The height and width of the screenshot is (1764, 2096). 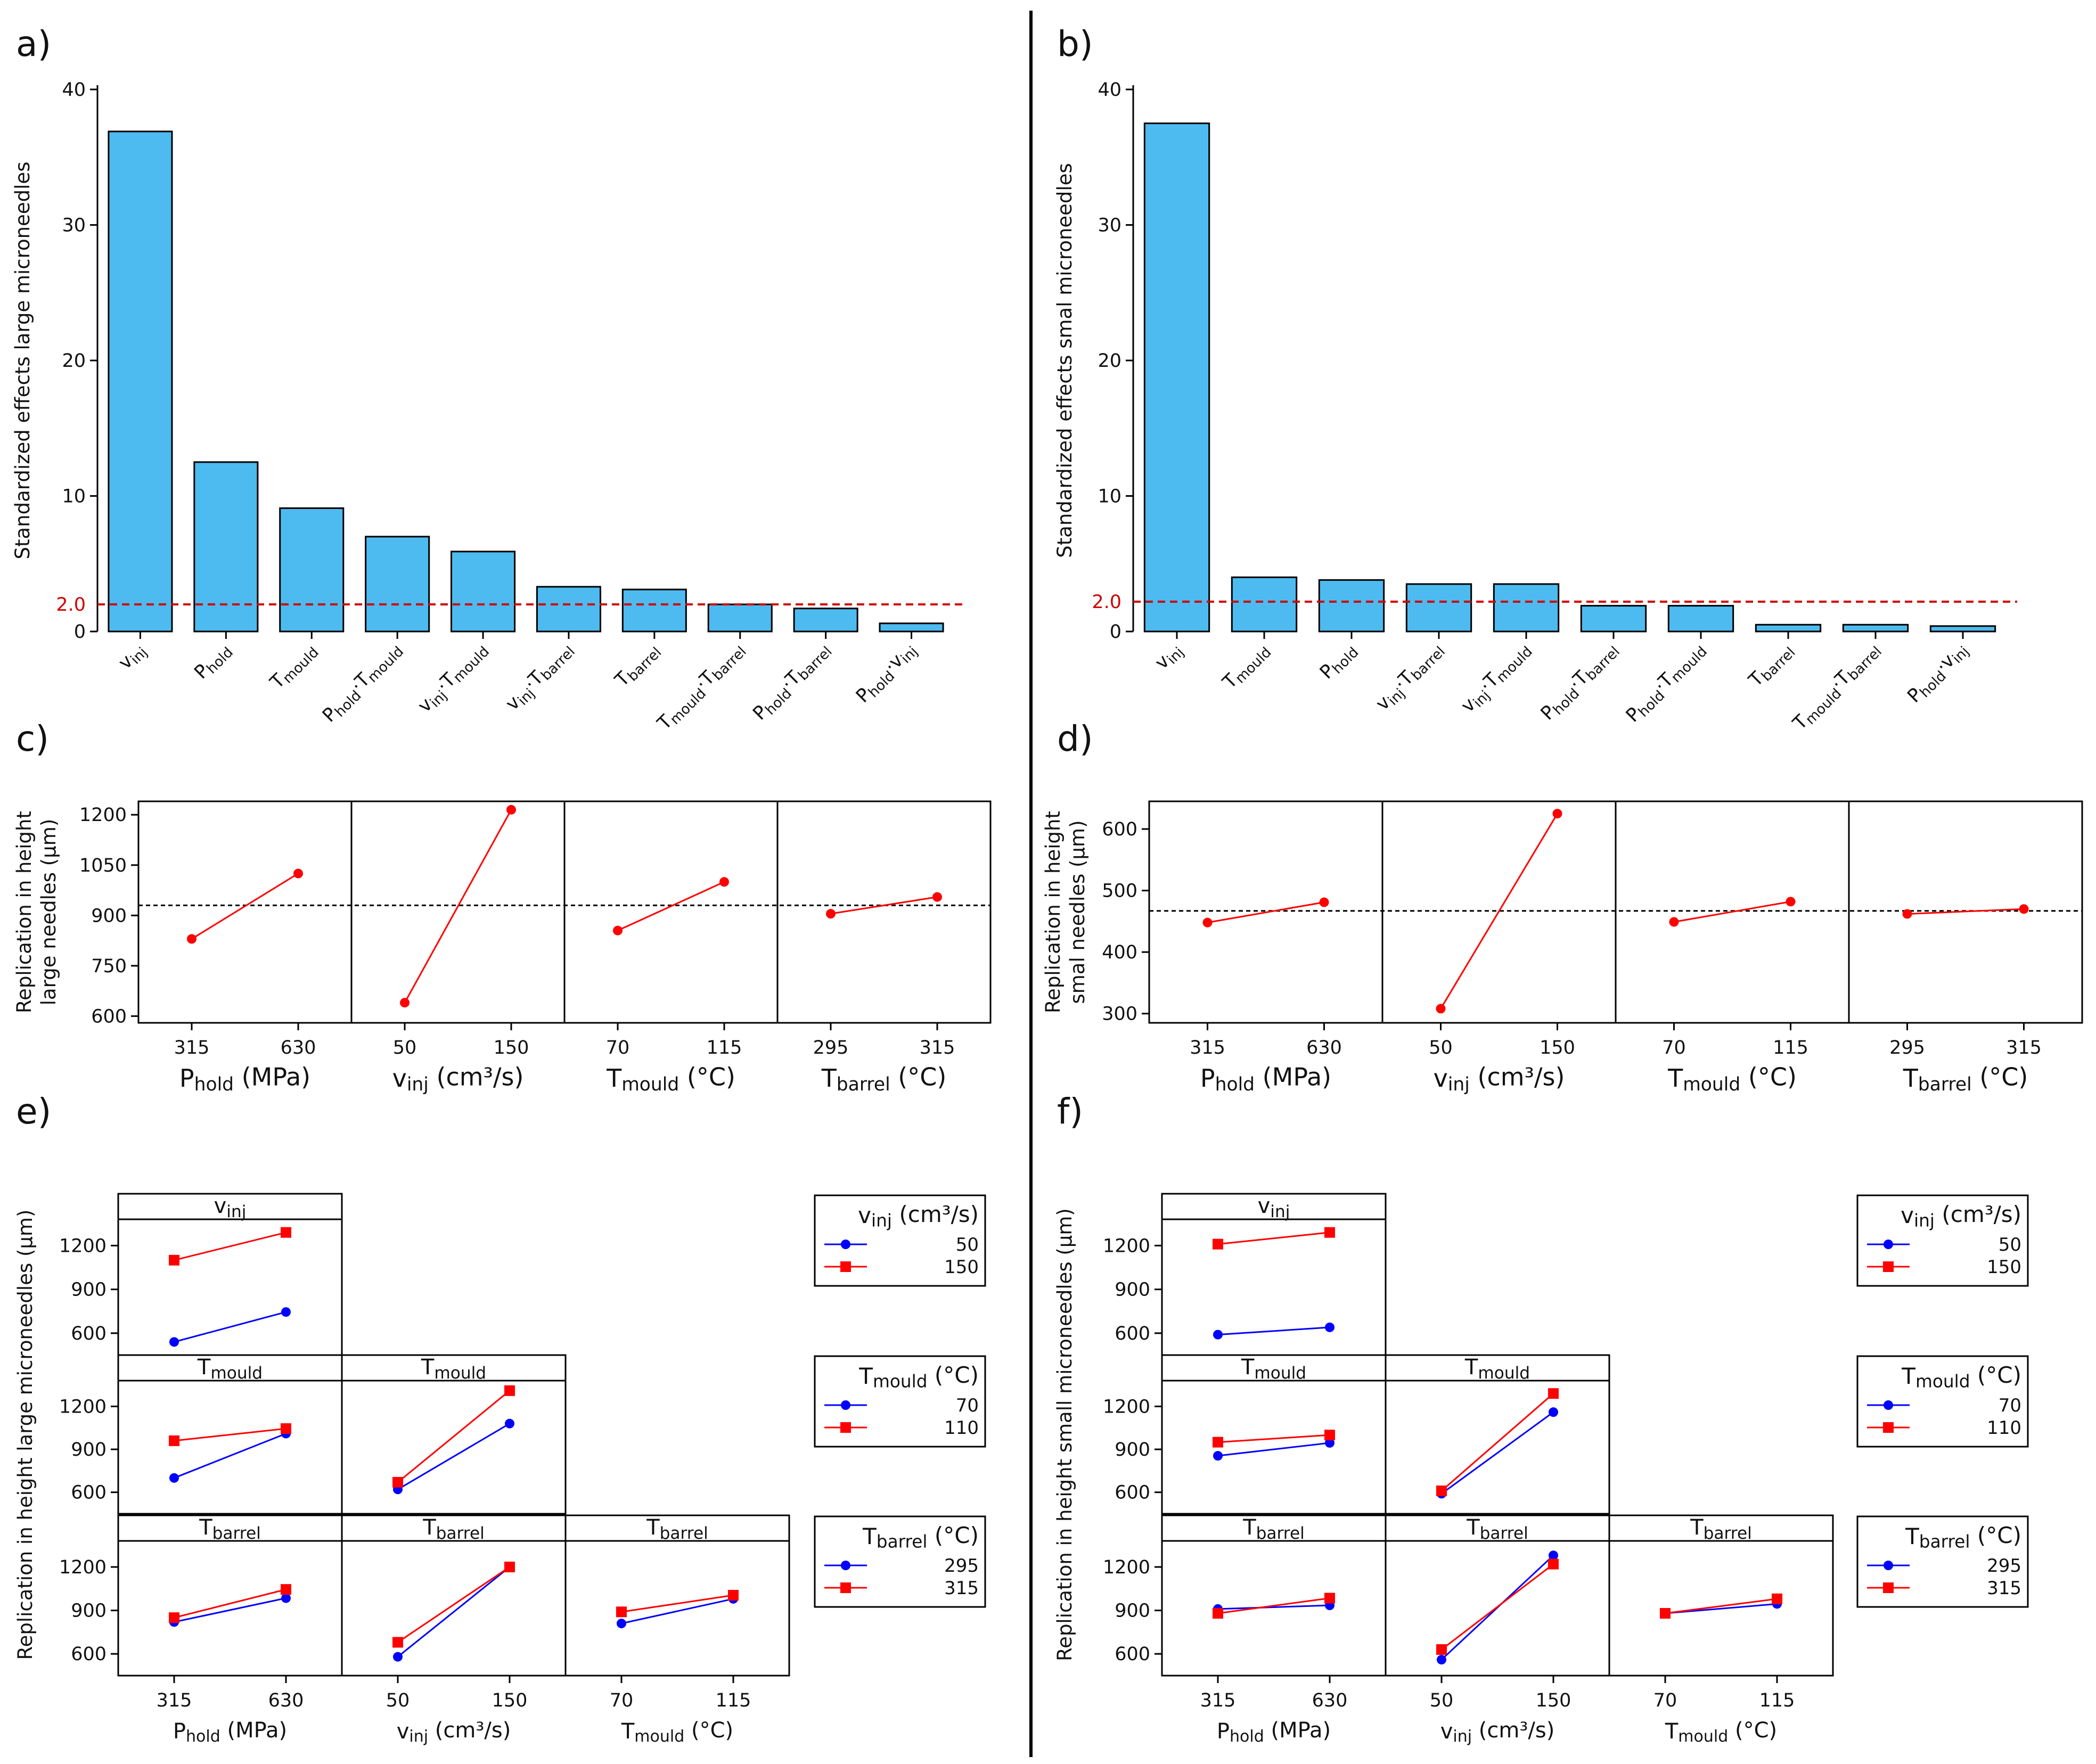 What do you see at coordinates (1109, 497) in the screenshot?
I see `y-tick-label: 10` at bounding box center [1109, 497].